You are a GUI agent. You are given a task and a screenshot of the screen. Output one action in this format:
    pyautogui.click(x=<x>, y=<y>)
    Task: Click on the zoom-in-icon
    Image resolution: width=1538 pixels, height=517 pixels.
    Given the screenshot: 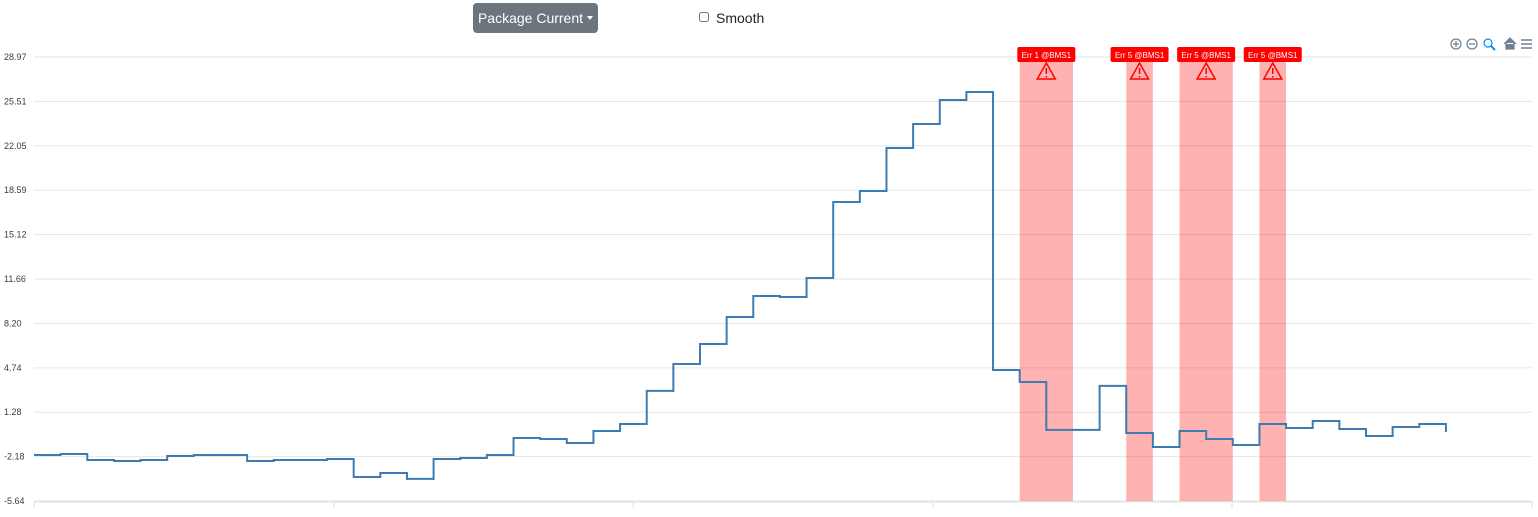 What is the action you would take?
    pyautogui.click(x=1456, y=44)
    